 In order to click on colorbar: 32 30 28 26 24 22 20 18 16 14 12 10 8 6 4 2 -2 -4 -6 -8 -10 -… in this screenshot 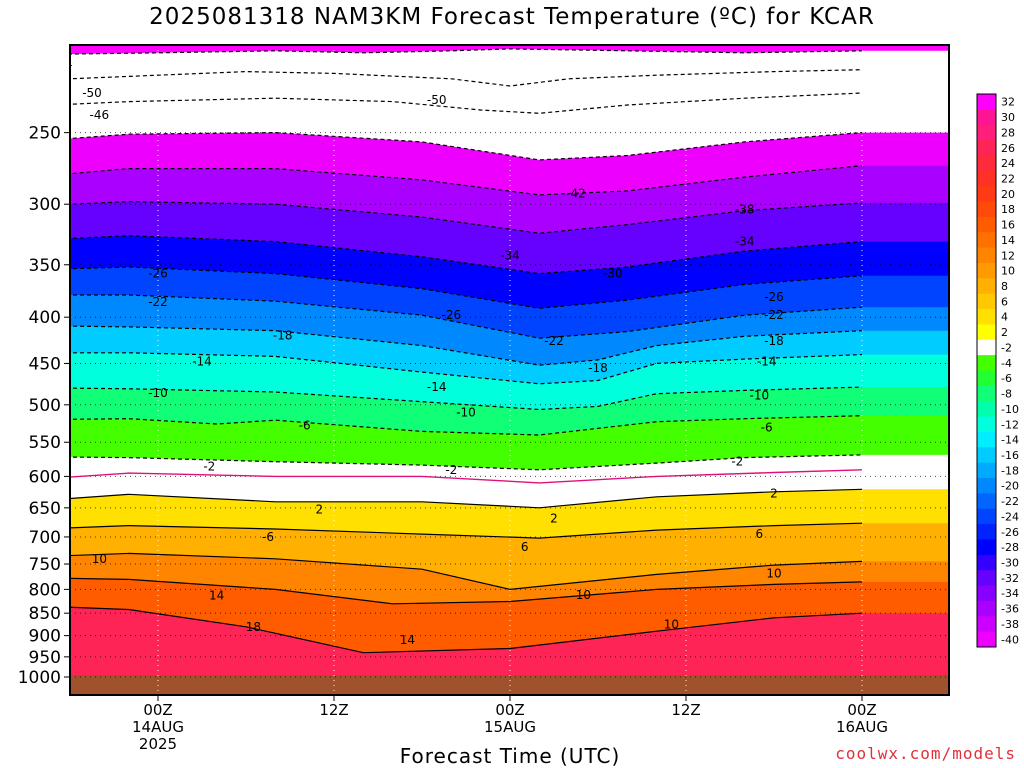, I will do `click(997, 370)`.